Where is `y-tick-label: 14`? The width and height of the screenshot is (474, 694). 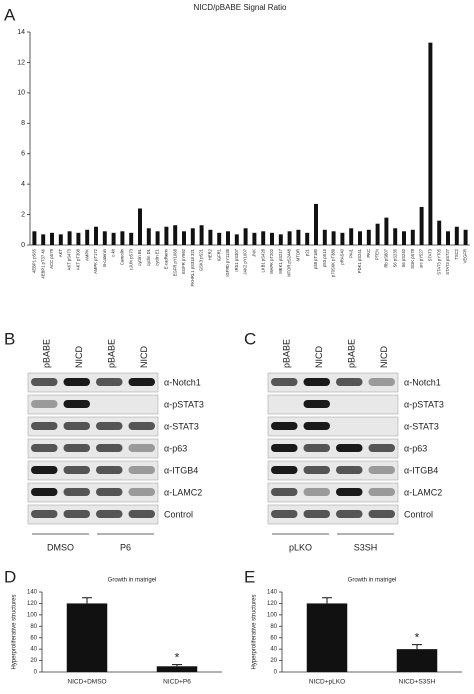
y-tick-label: 14 is located at coordinates (21, 32).